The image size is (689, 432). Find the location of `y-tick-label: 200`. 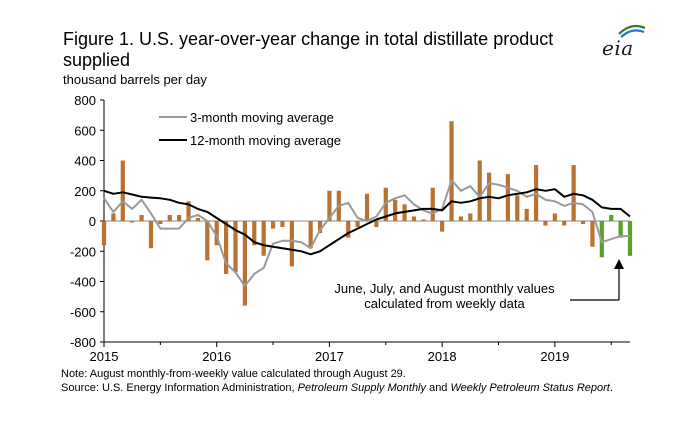

y-tick-label: 200 is located at coordinates (85, 191).